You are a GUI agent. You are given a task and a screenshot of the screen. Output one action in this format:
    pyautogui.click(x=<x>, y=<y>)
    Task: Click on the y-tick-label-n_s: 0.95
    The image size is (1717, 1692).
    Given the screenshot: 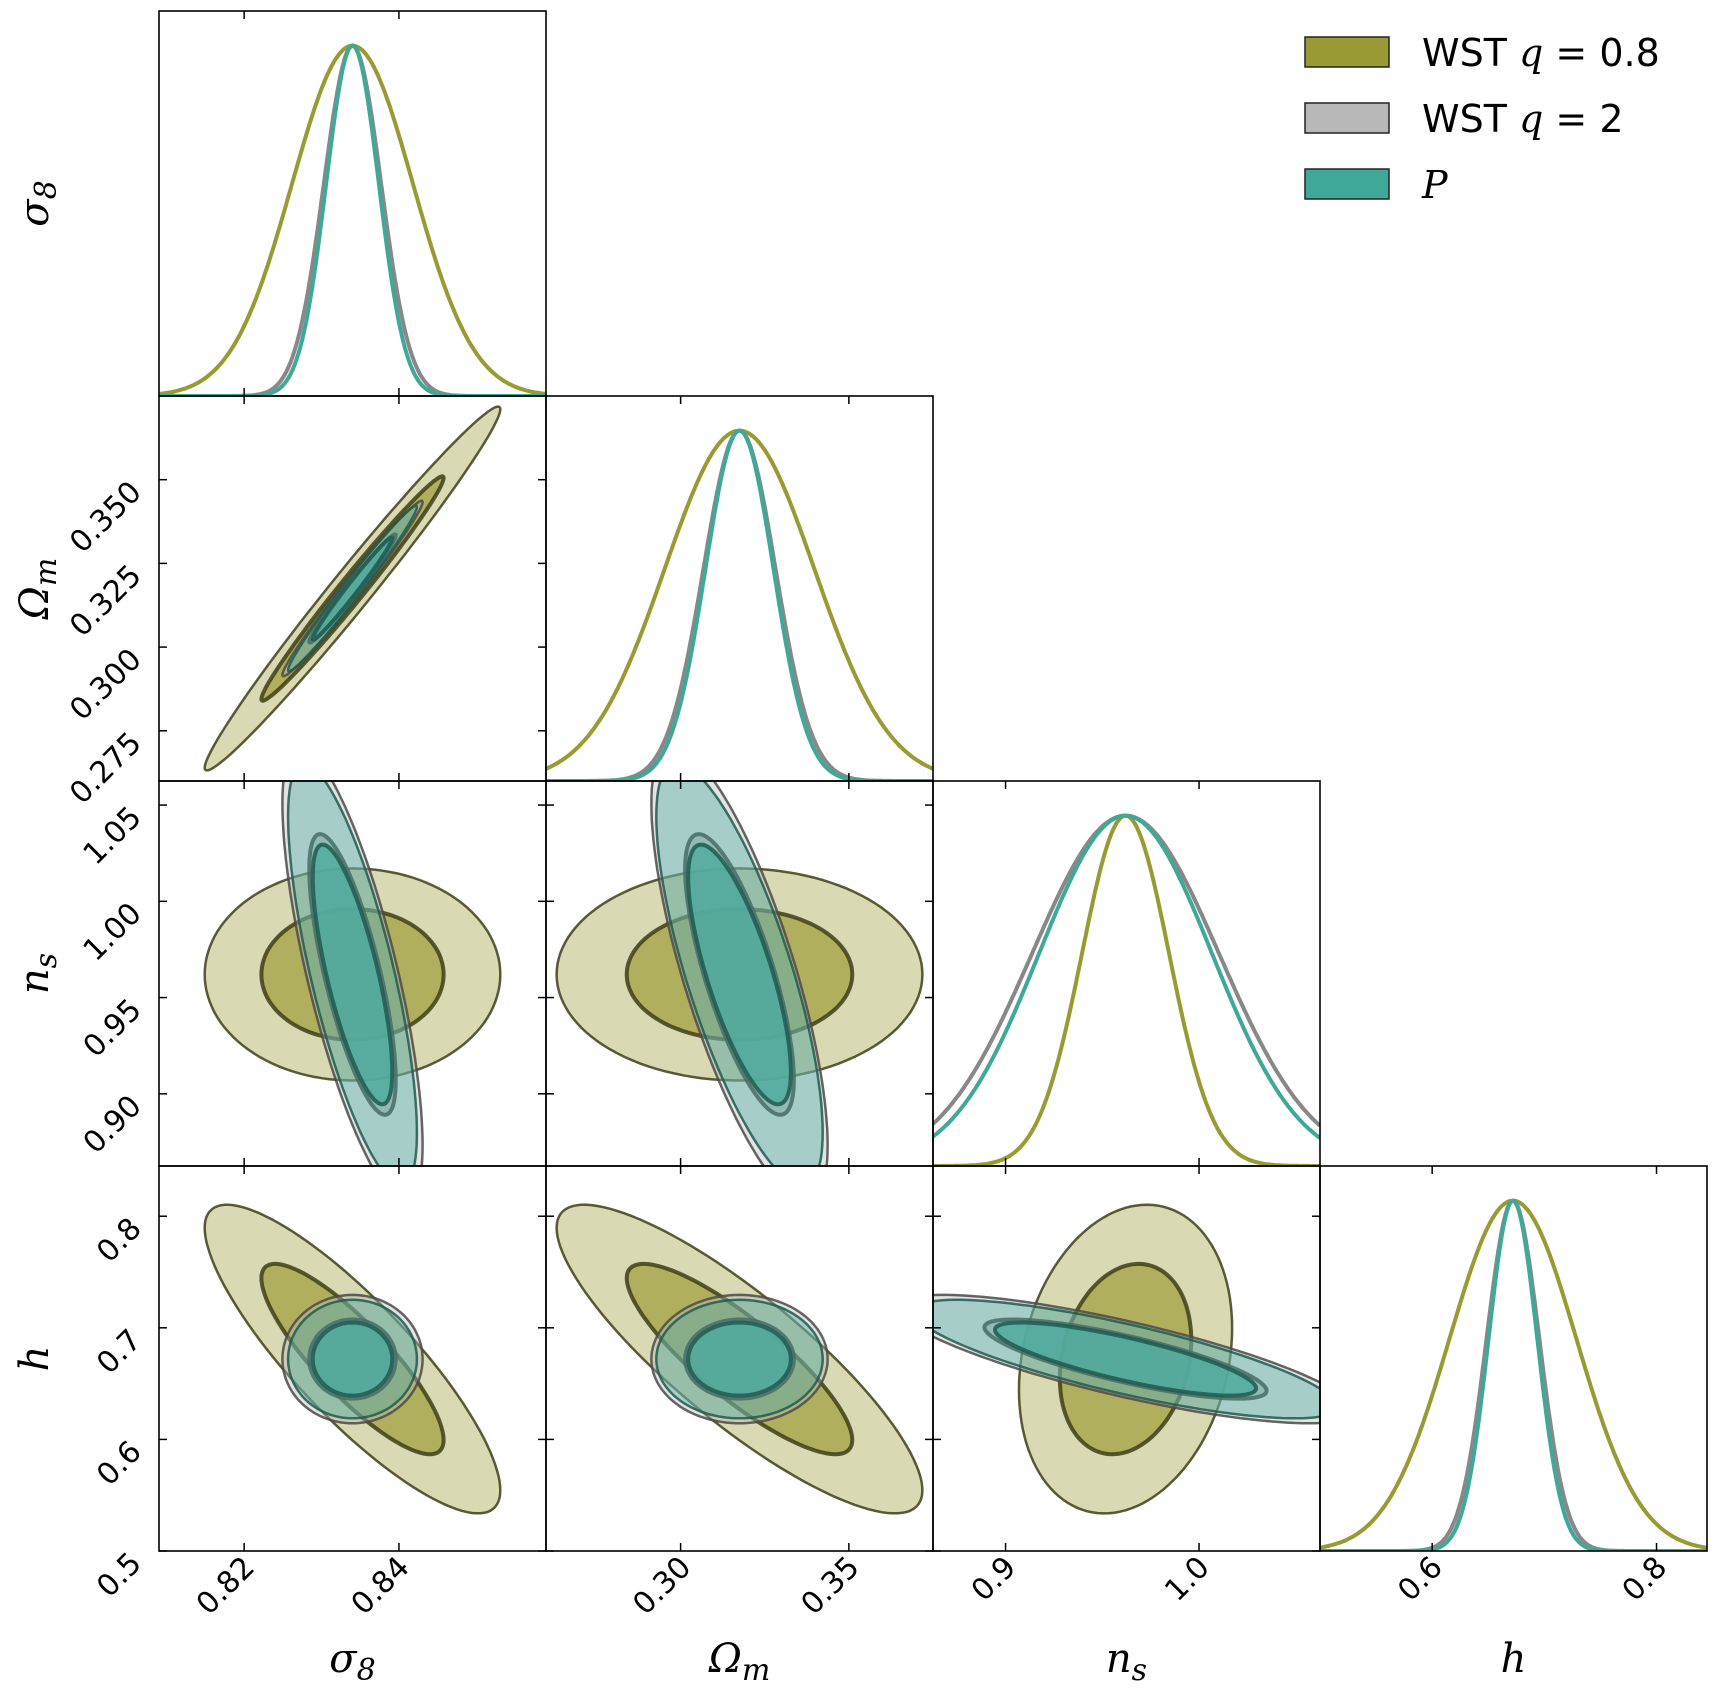 What is the action you would take?
    pyautogui.click(x=113, y=1028)
    